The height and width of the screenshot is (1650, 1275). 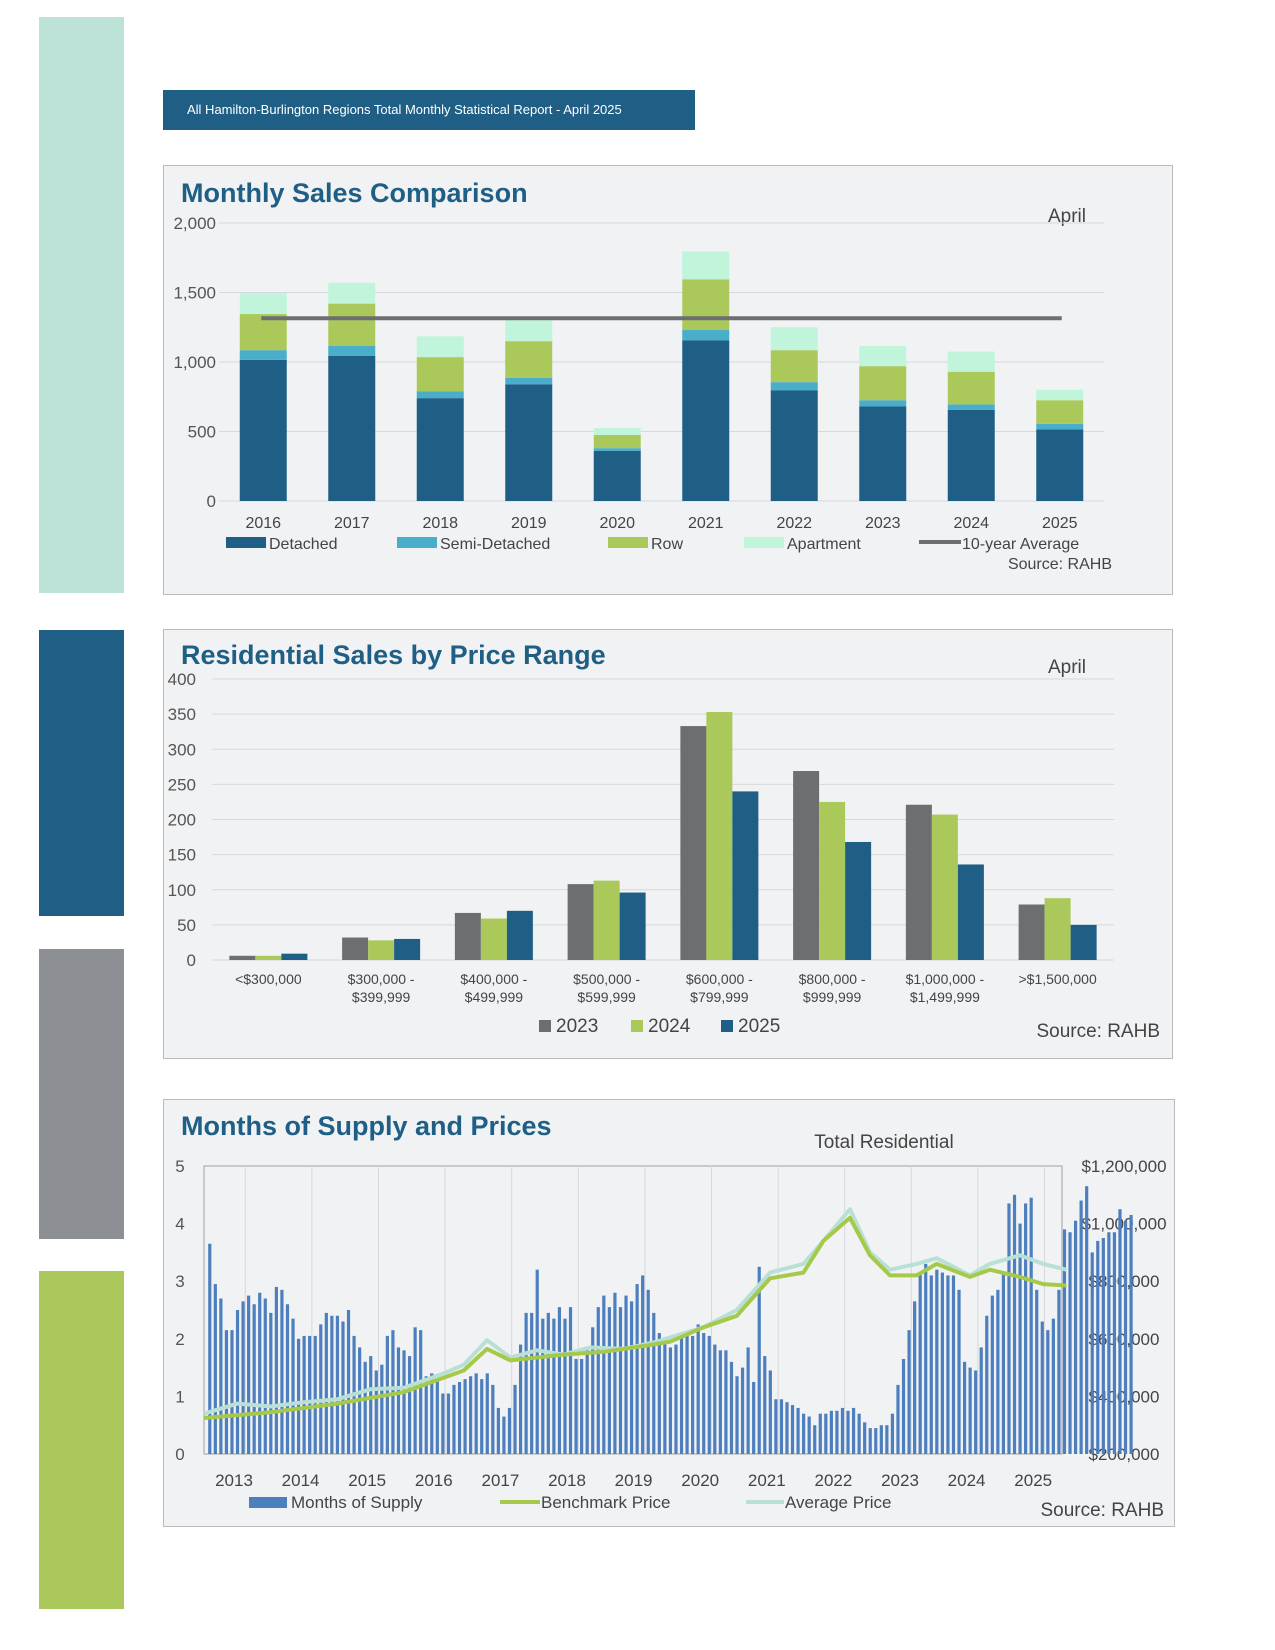 I want to click on x-tick-label: 2013, so click(x=234, y=1480).